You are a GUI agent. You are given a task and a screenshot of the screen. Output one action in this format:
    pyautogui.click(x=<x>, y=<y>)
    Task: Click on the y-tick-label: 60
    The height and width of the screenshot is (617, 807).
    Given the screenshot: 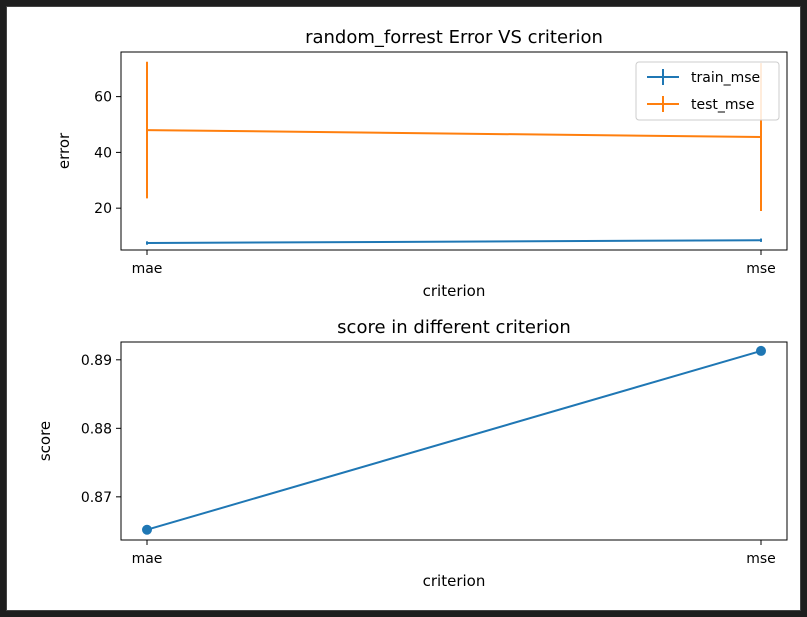 What is the action you would take?
    pyautogui.click(x=103, y=98)
    